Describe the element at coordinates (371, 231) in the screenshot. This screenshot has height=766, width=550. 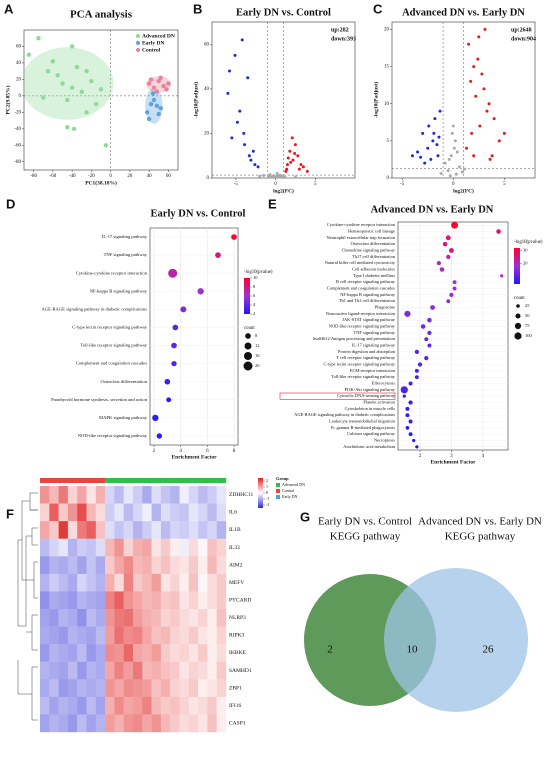
I see `category-label: Hematopoietic cell lineage` at that location.